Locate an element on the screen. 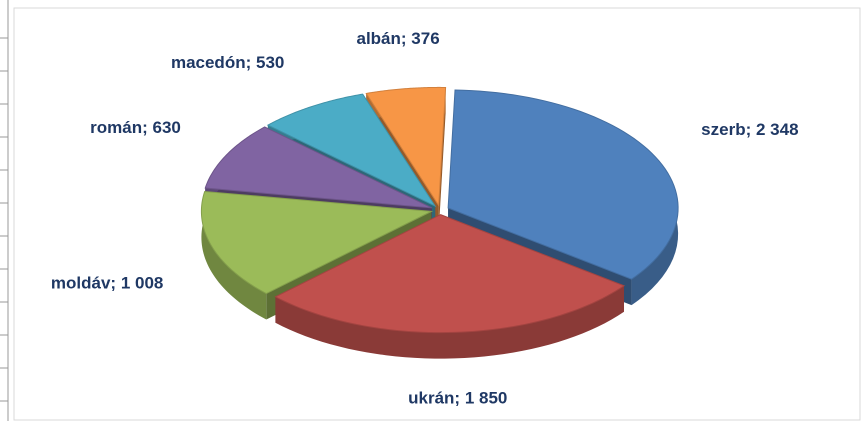 The image size is (863, 421). label-category: szerb is located at coordinates (723, 130).